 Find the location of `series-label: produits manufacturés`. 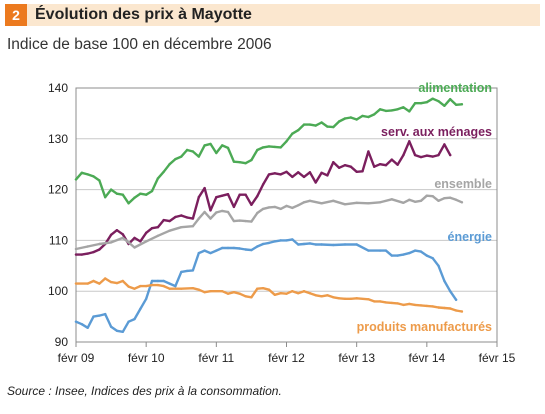

series-label: produits manufacturés is located at coordinates (424, 327).